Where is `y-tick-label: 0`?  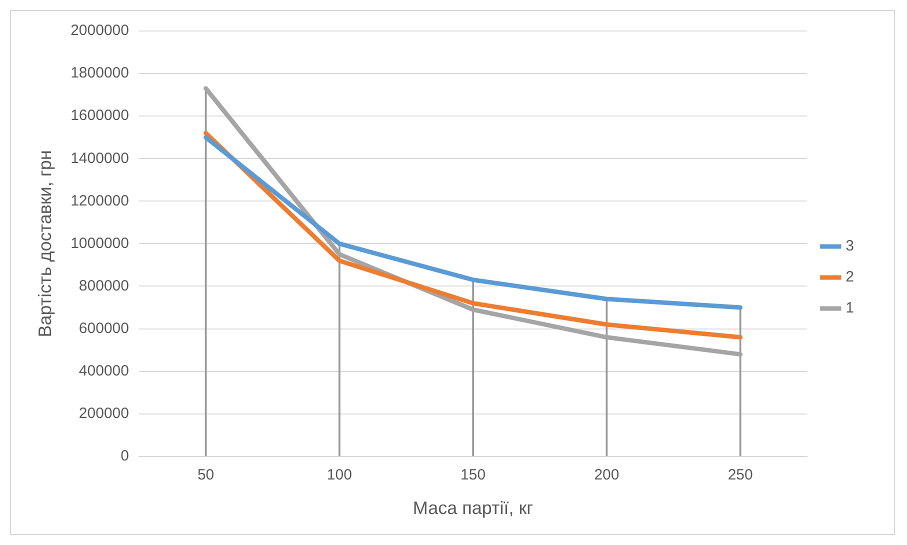
y-tick-label: 0 is located at coordinates (124, 456).